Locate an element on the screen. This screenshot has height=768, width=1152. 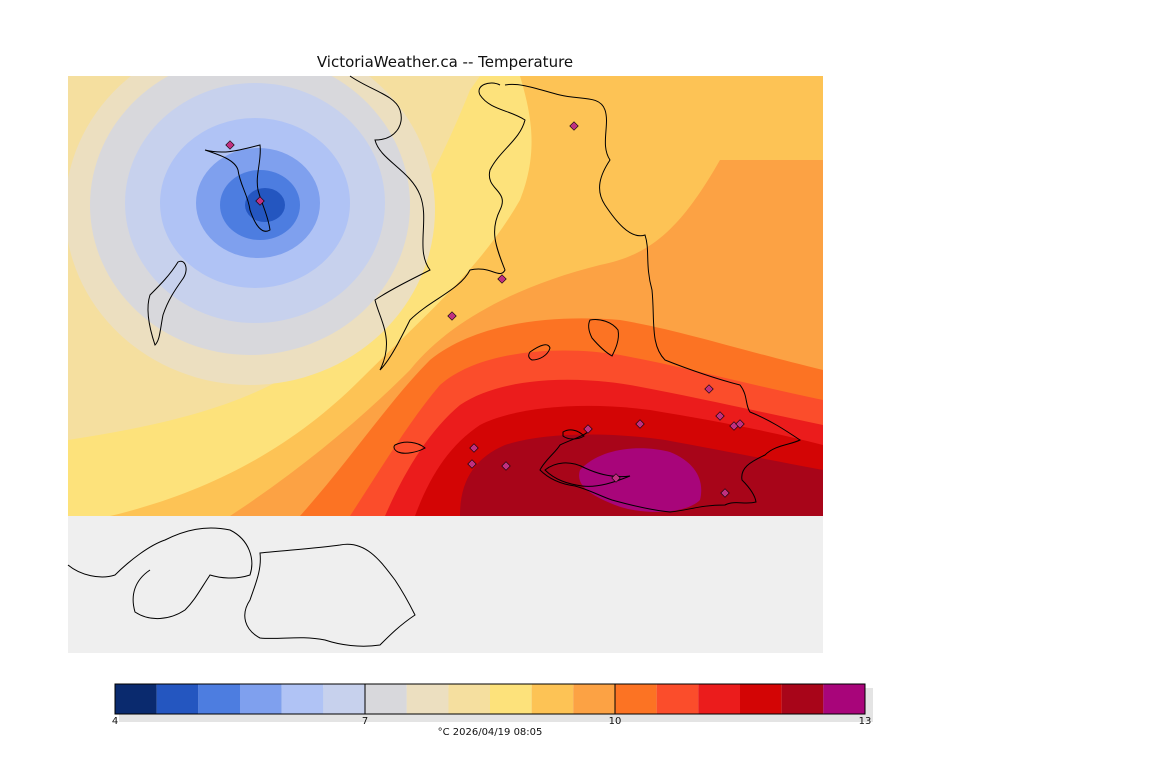
james-island is located at coordinates (167, 303).